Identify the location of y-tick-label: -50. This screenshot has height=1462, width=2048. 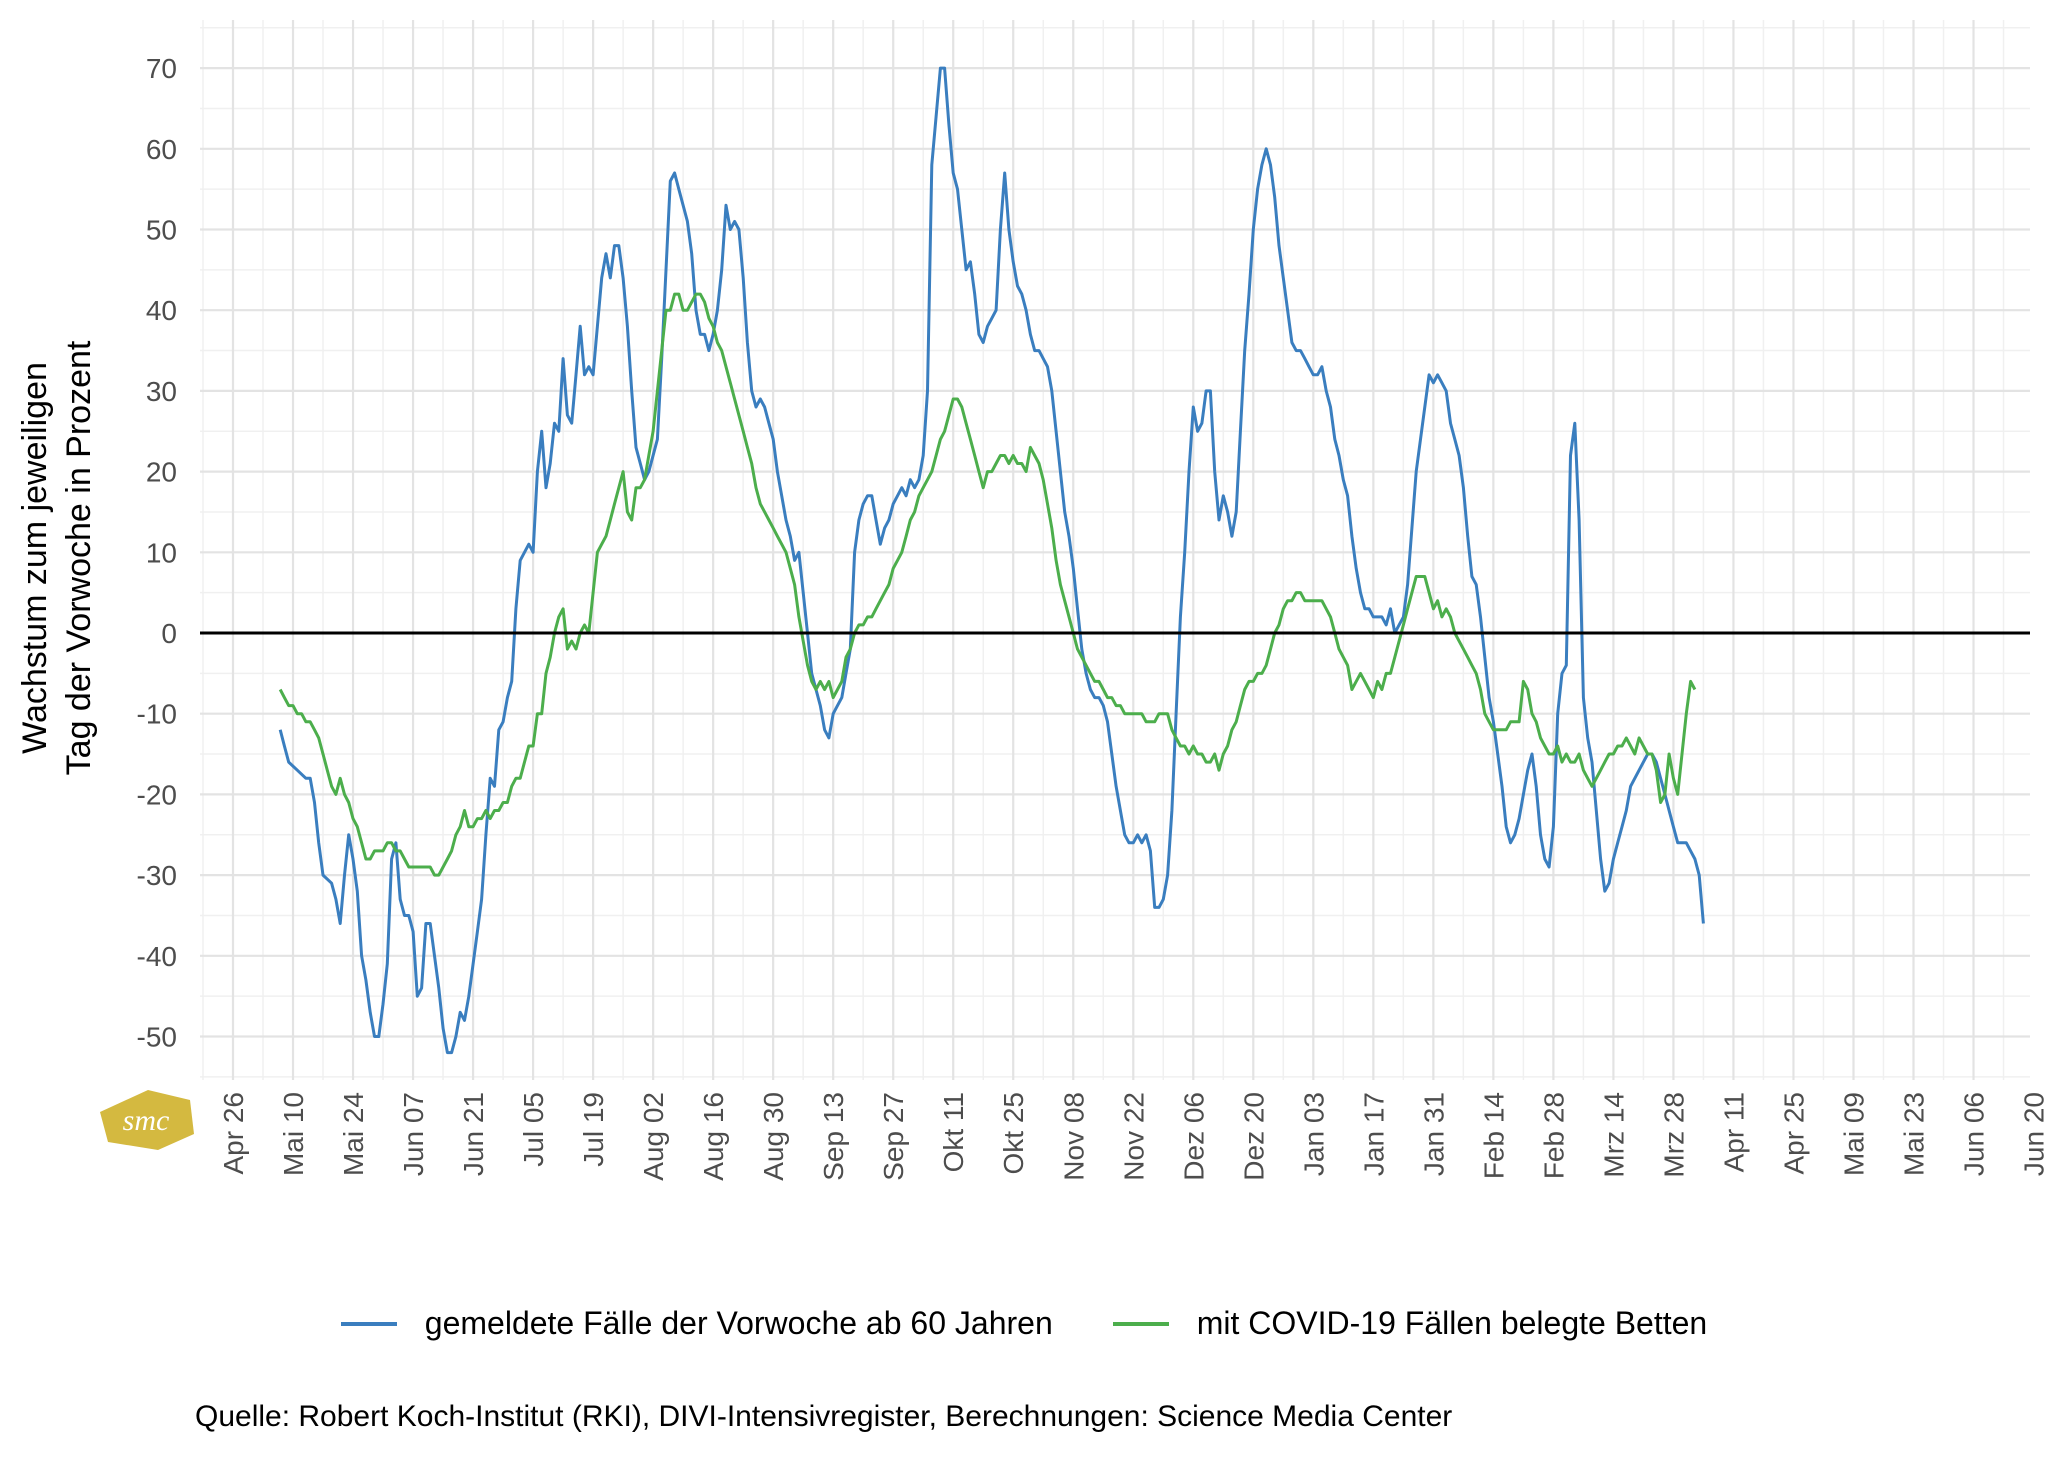
(157, 1037).